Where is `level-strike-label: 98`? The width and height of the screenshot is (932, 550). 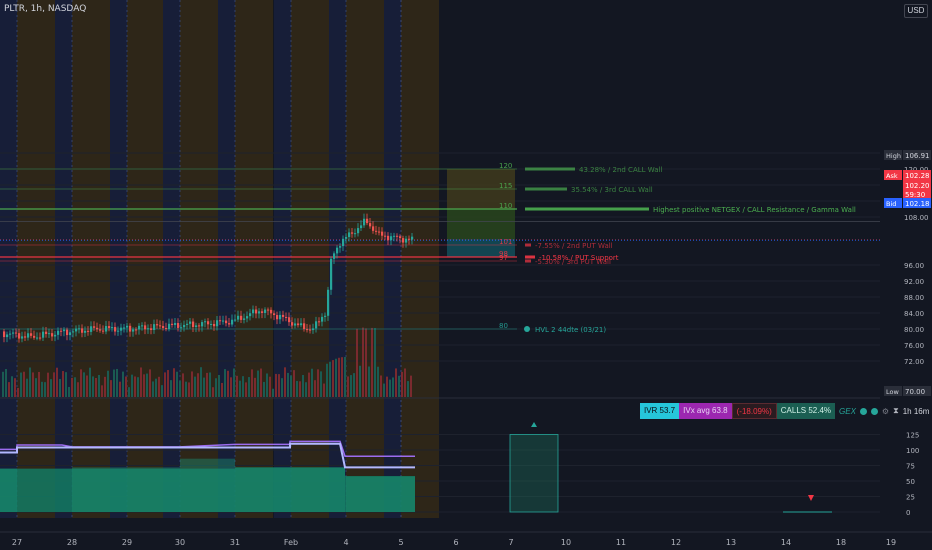 level-strike-label: 98 is located at coordinates (503, 254).